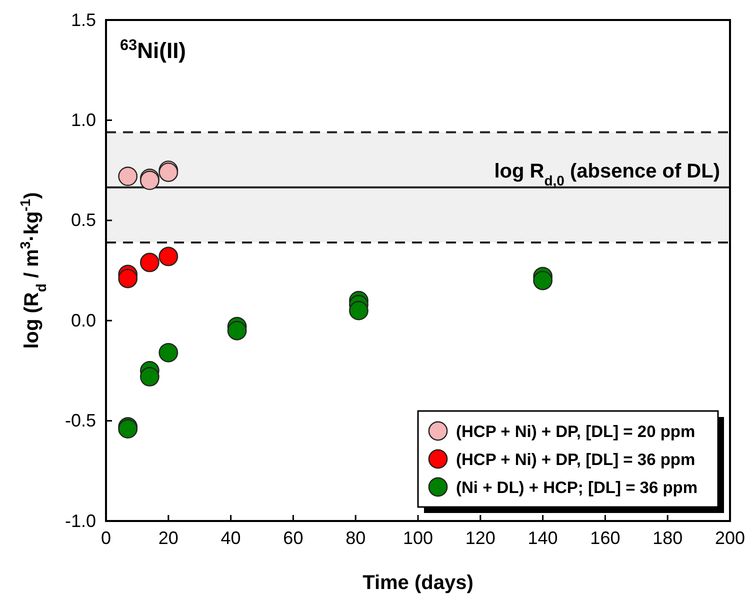  I want to click on x-tick-label: 180, so click(667, 538).